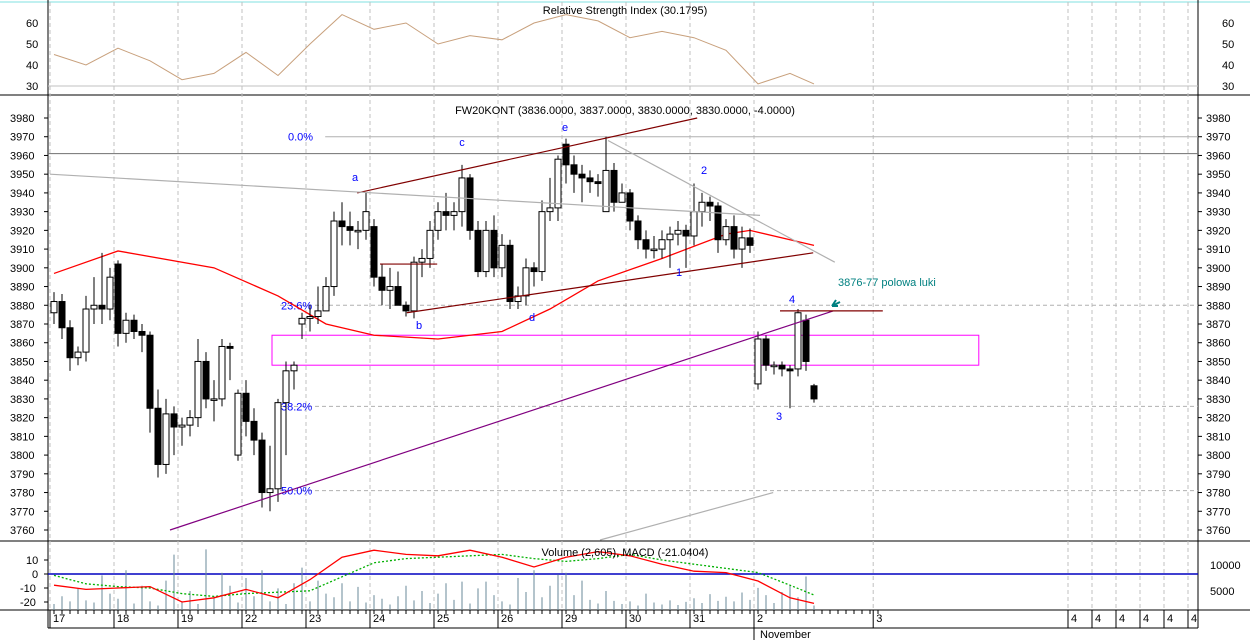 The width and height of the screenshot is (1250, 640). Describe the element at coordinates (32, 24) in the screenshot. I see `rsi-tick-label-left: 60` at that location.